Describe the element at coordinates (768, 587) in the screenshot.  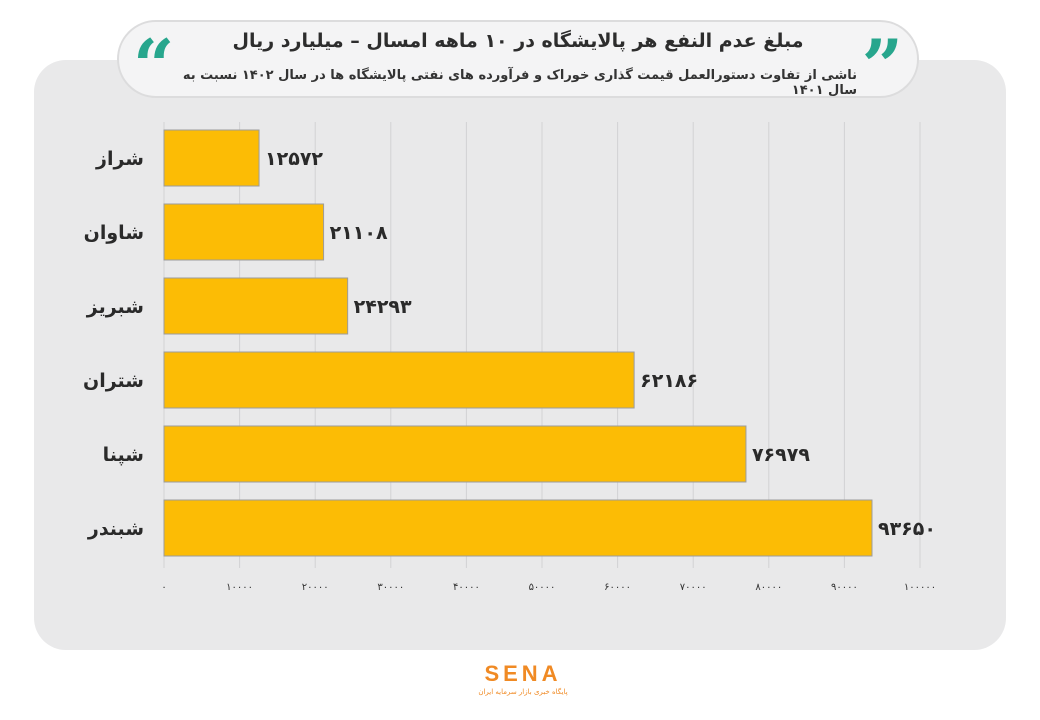
I see `x-tick-label: ۸۰۰۰۰` at that location.